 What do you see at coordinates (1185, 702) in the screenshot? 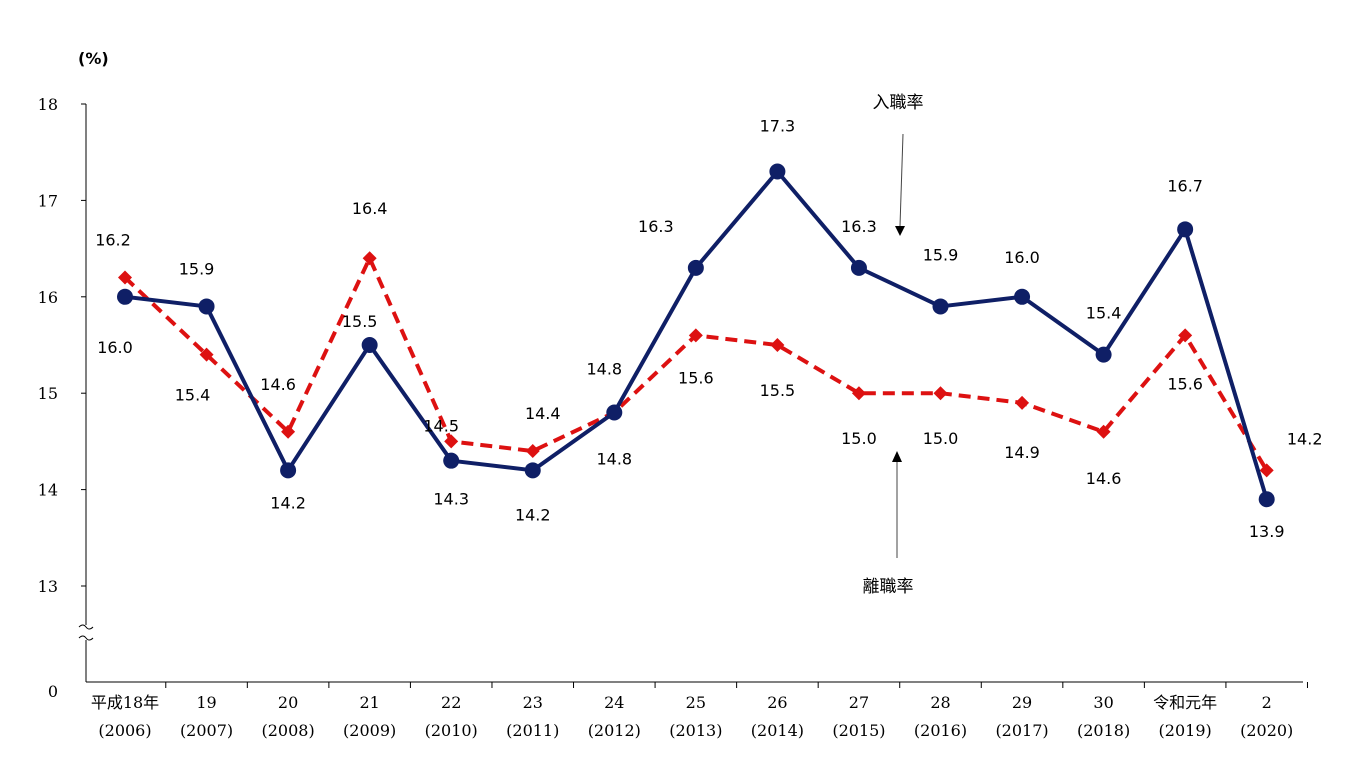
I see `x-tick-label-top: 令和元年` at bounding box center [1185, 702].